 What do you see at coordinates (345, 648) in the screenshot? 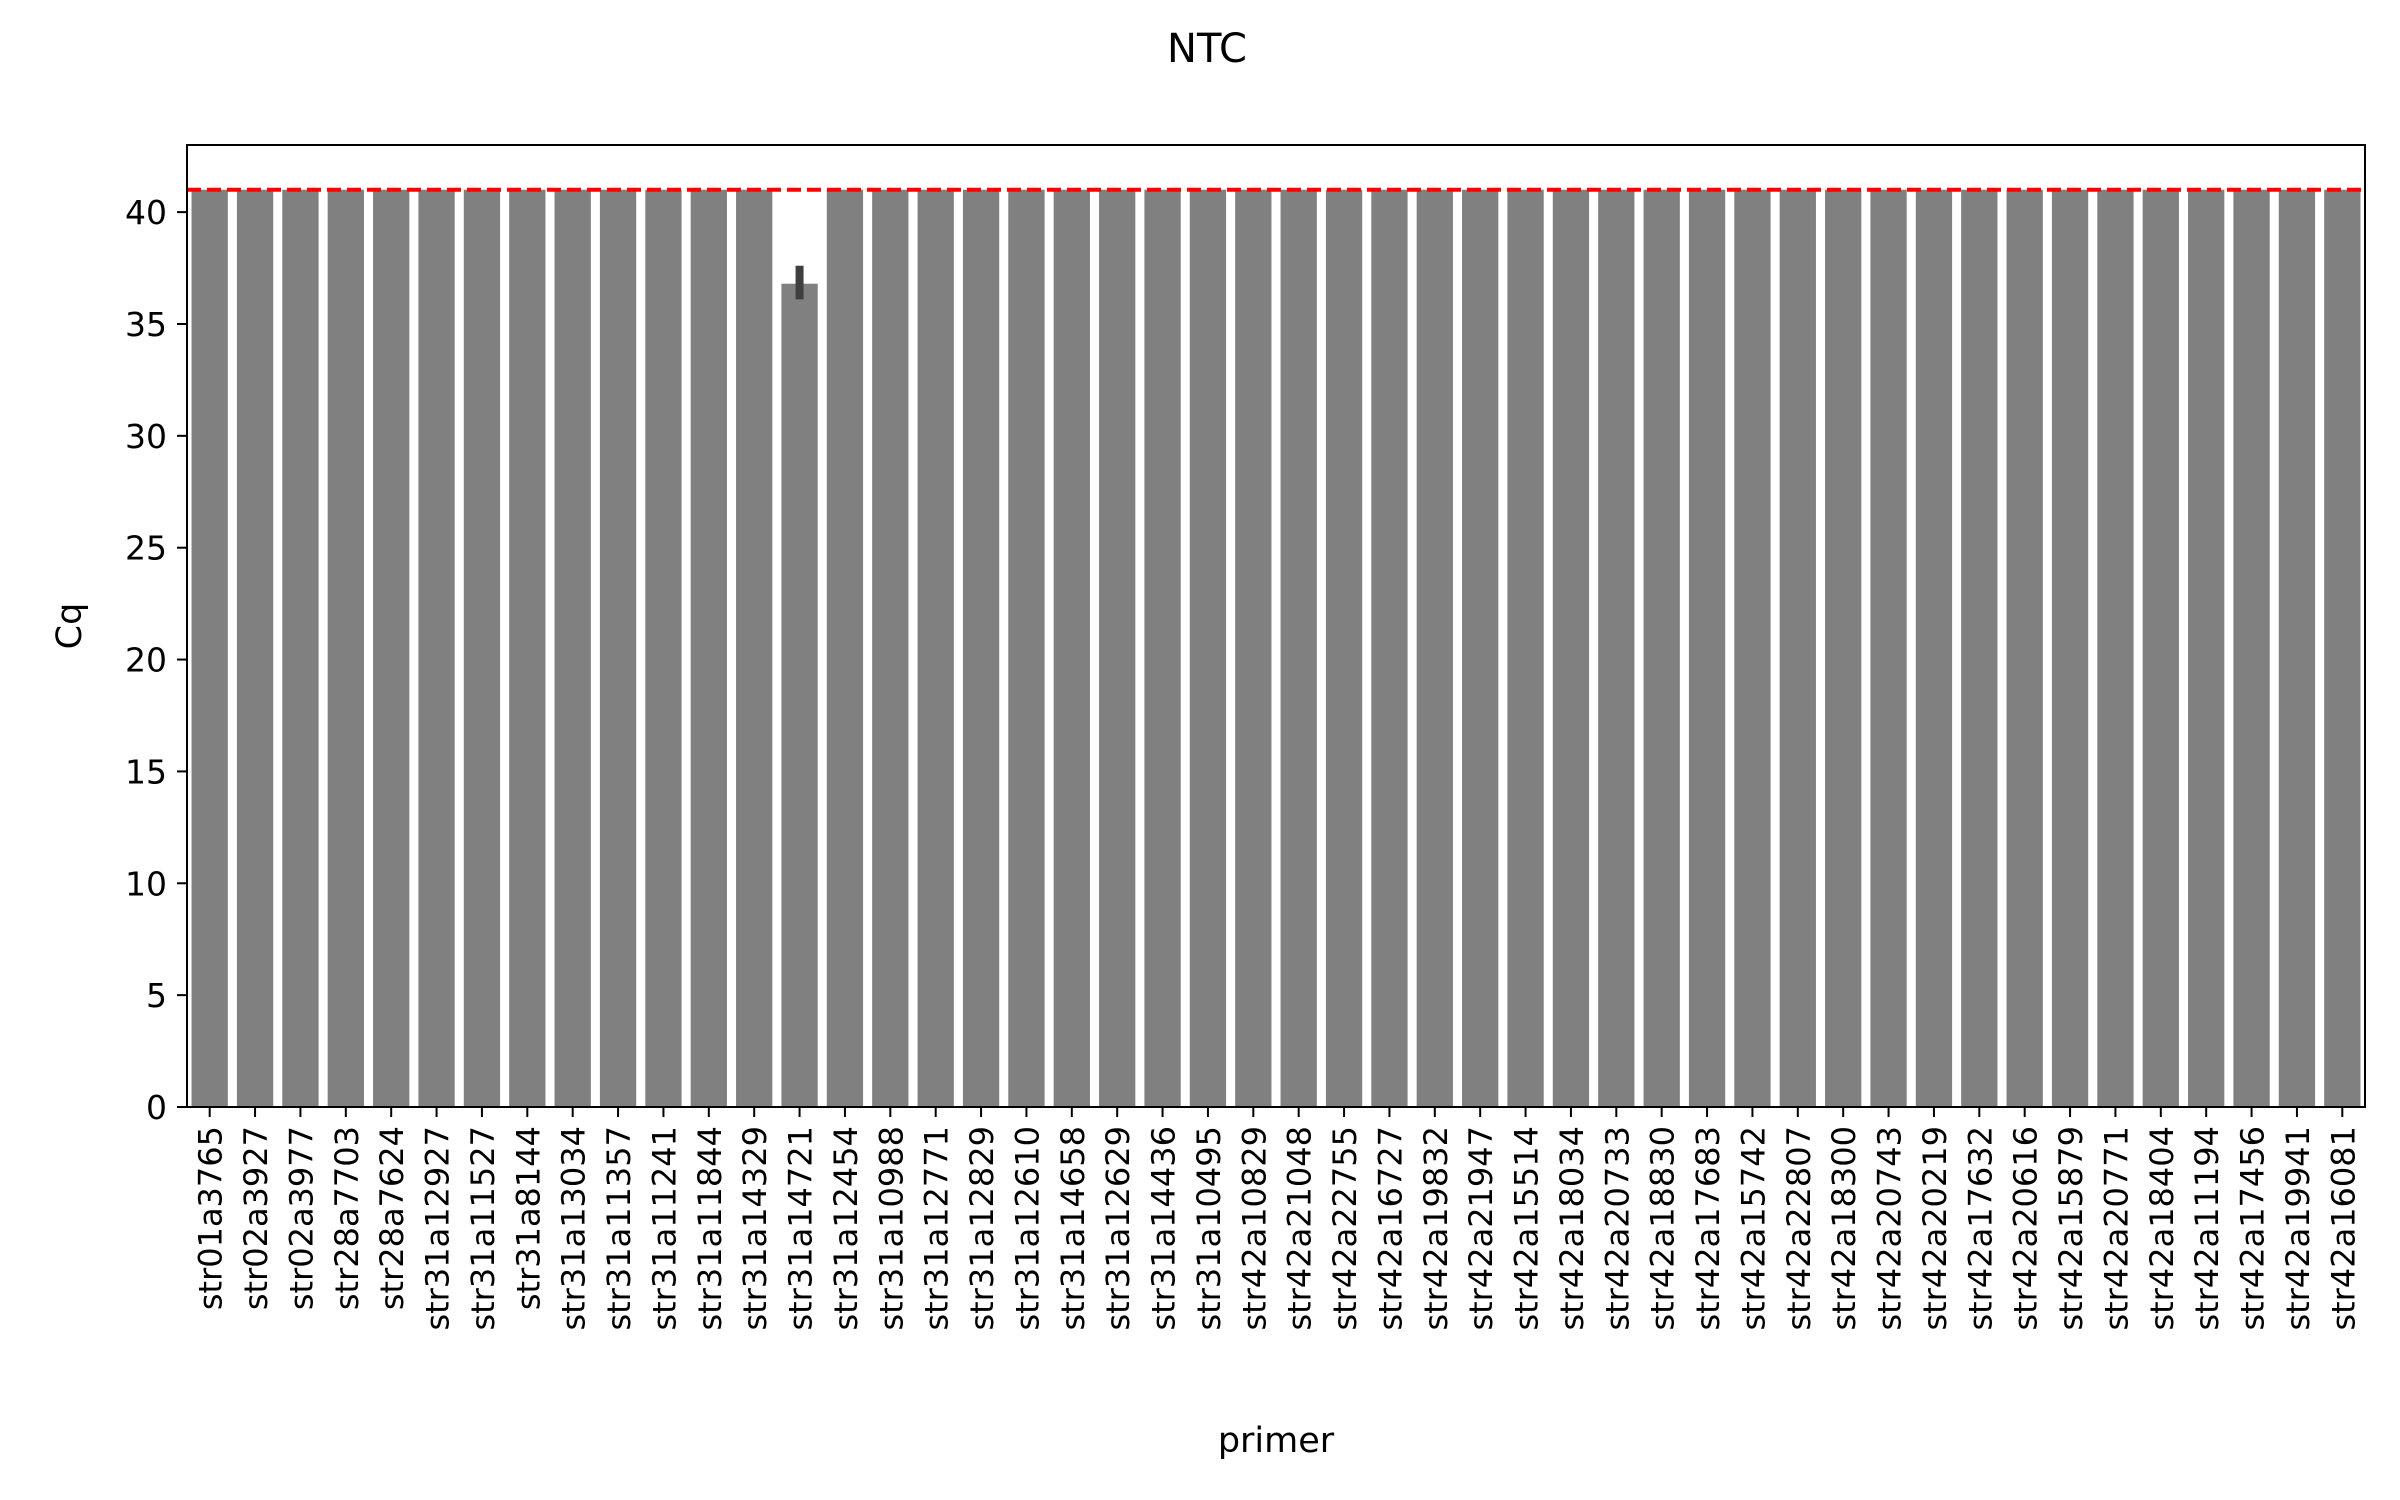
I see `bar-str28a7703` at bounding box center [345, 648].